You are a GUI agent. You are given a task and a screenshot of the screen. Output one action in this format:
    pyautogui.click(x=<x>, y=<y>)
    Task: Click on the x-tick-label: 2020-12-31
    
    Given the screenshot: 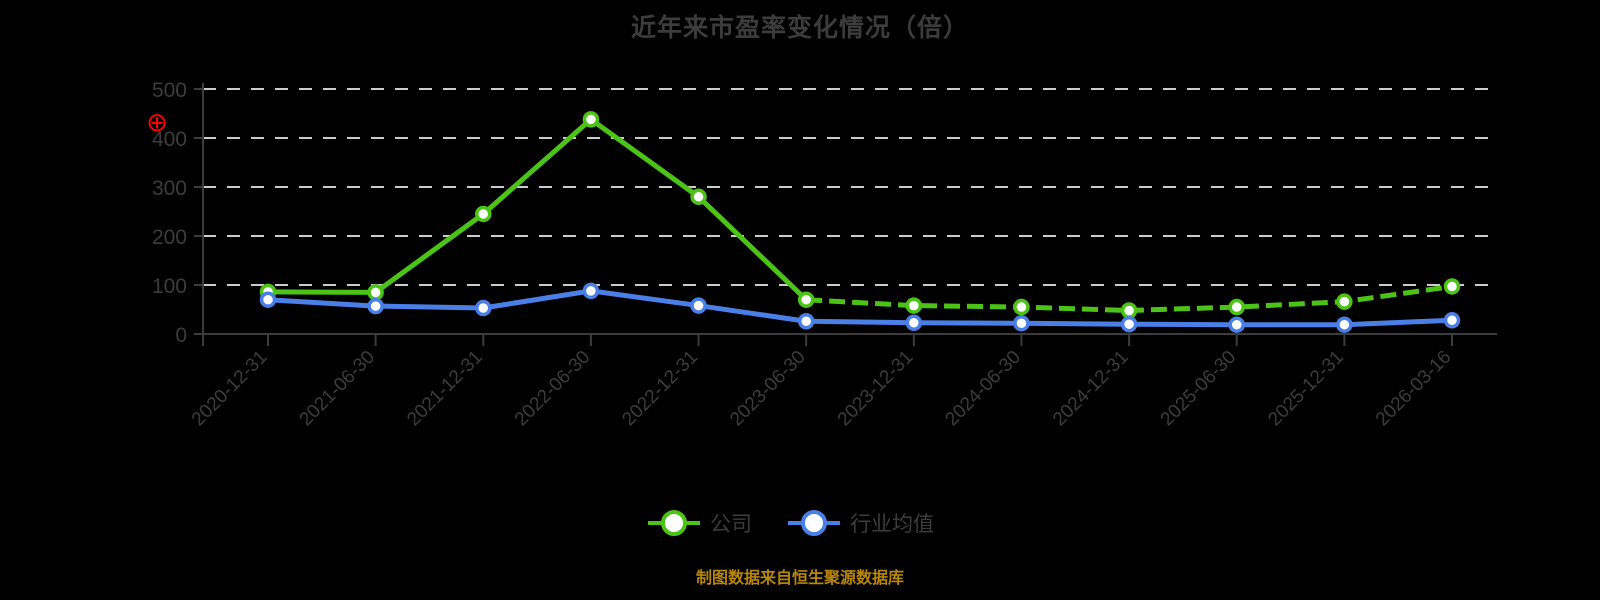 What is the action you would take?
    pyautogui.click(x=230, y=389)
    